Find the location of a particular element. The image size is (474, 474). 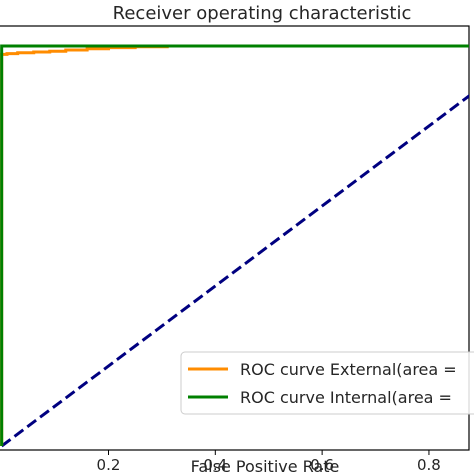

x-tick-label: 0.2 is located at coordinates (109, 465).